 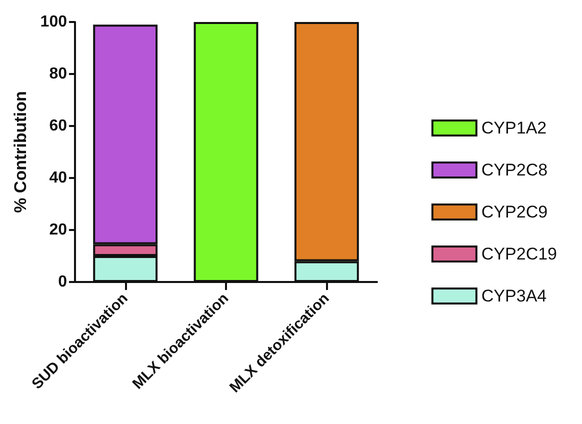 What do you see at coordinates (514, 296) in the screenshot?
I see `legend-label: CYP3A4` at bounding box center [514, 296].